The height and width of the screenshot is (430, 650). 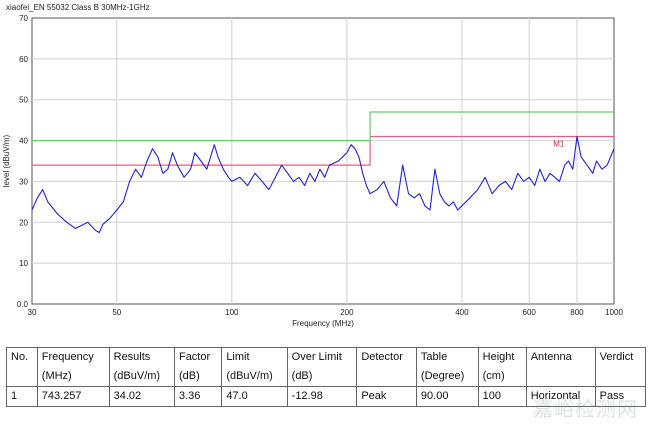 What do you see at coordinates (22, 396) in the screenshot?
I see `table-cell: 1` at bounding box center [22, 396].